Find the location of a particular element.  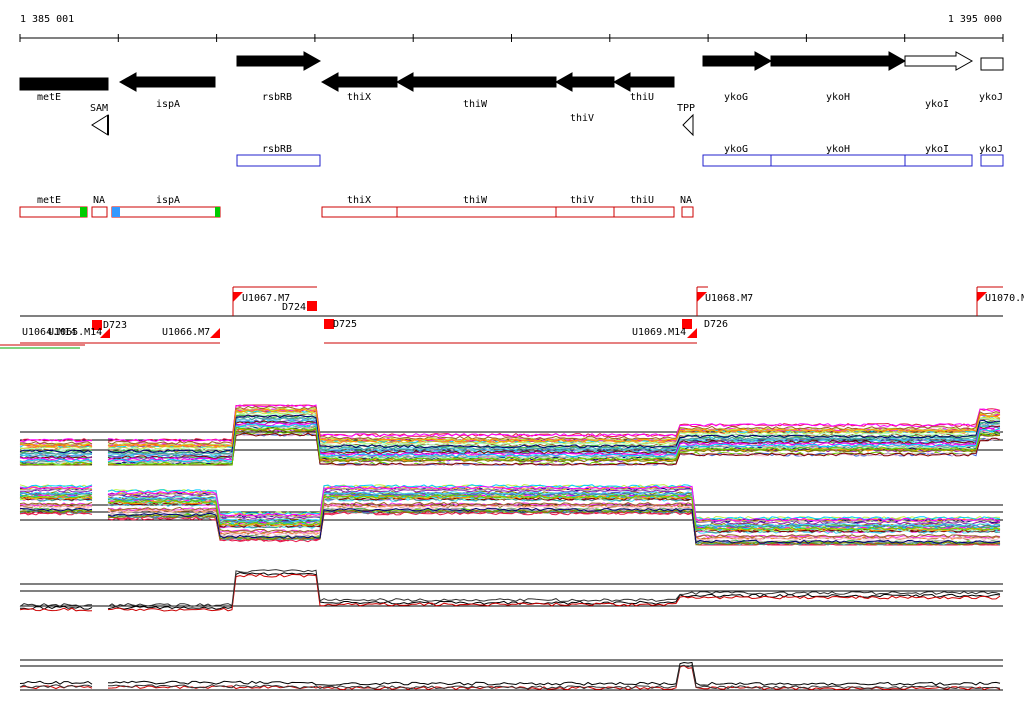

segment-label: D724 is located at coordinates (294, 307).